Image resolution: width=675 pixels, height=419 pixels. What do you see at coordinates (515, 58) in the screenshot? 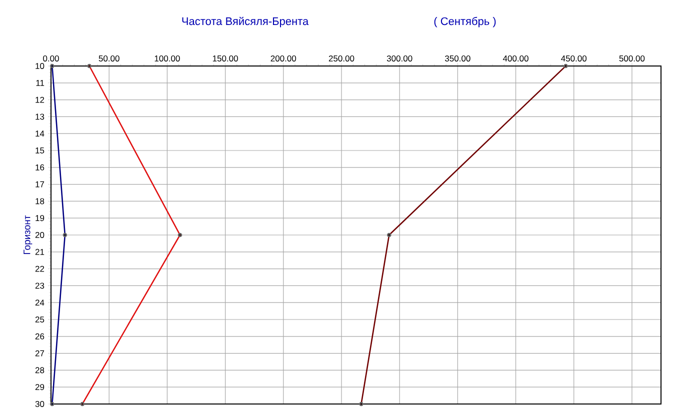
I see `x-tick-label: 400.00` at bounding box center [515, 58].